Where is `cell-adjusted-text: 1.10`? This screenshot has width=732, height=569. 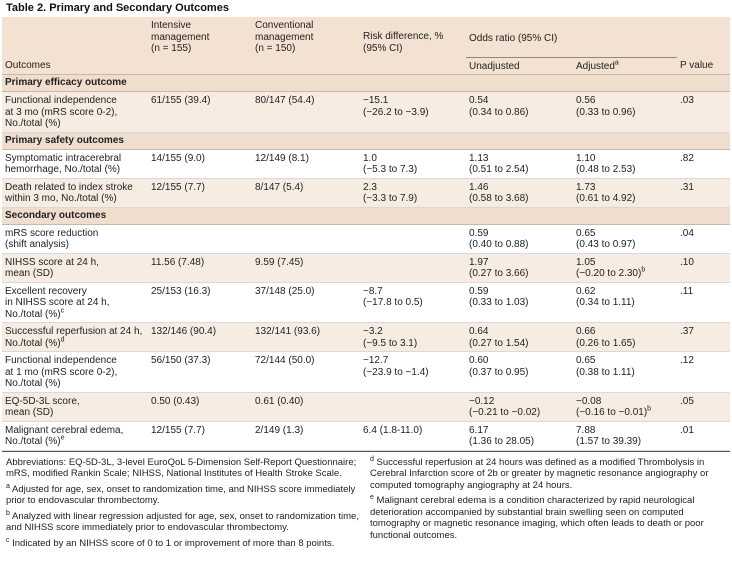 cell-adjusted-text: 1.10 is located at coordinates (586, 158).